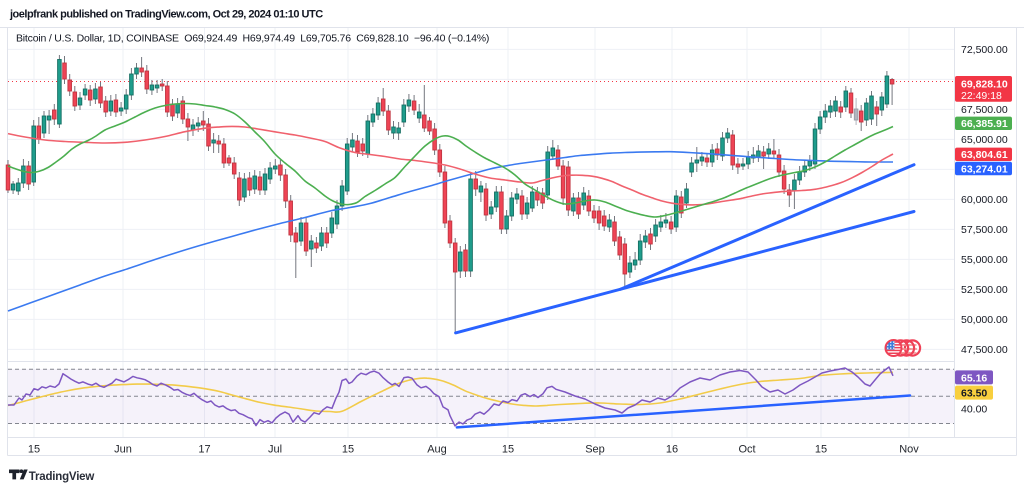  What do you see at coordinates (984, 124) in the screenshot?
I see `svg-text: 66,385.91` at bounding box center [984, 124].